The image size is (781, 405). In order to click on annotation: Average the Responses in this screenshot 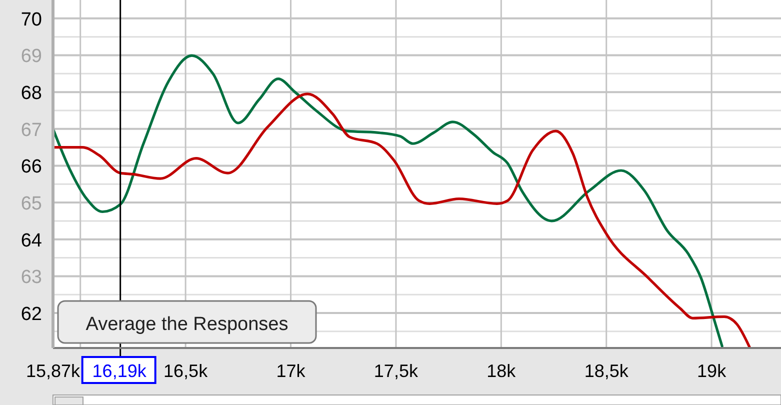, I will do `click(187, 324)`.